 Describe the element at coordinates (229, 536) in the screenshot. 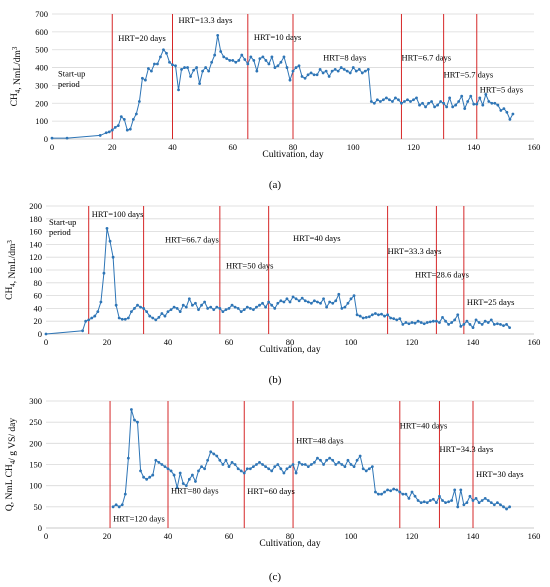

I see `x-tick-label: 60` at that location.